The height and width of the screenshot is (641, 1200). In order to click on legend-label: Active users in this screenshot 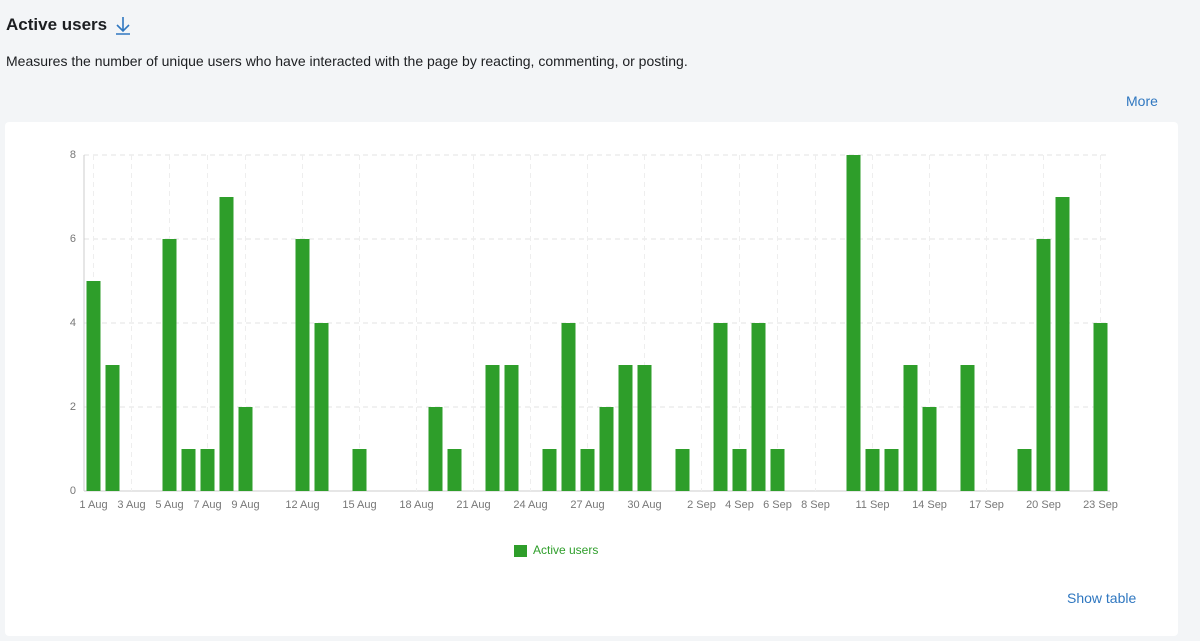, I will do `click(565, 550)`.